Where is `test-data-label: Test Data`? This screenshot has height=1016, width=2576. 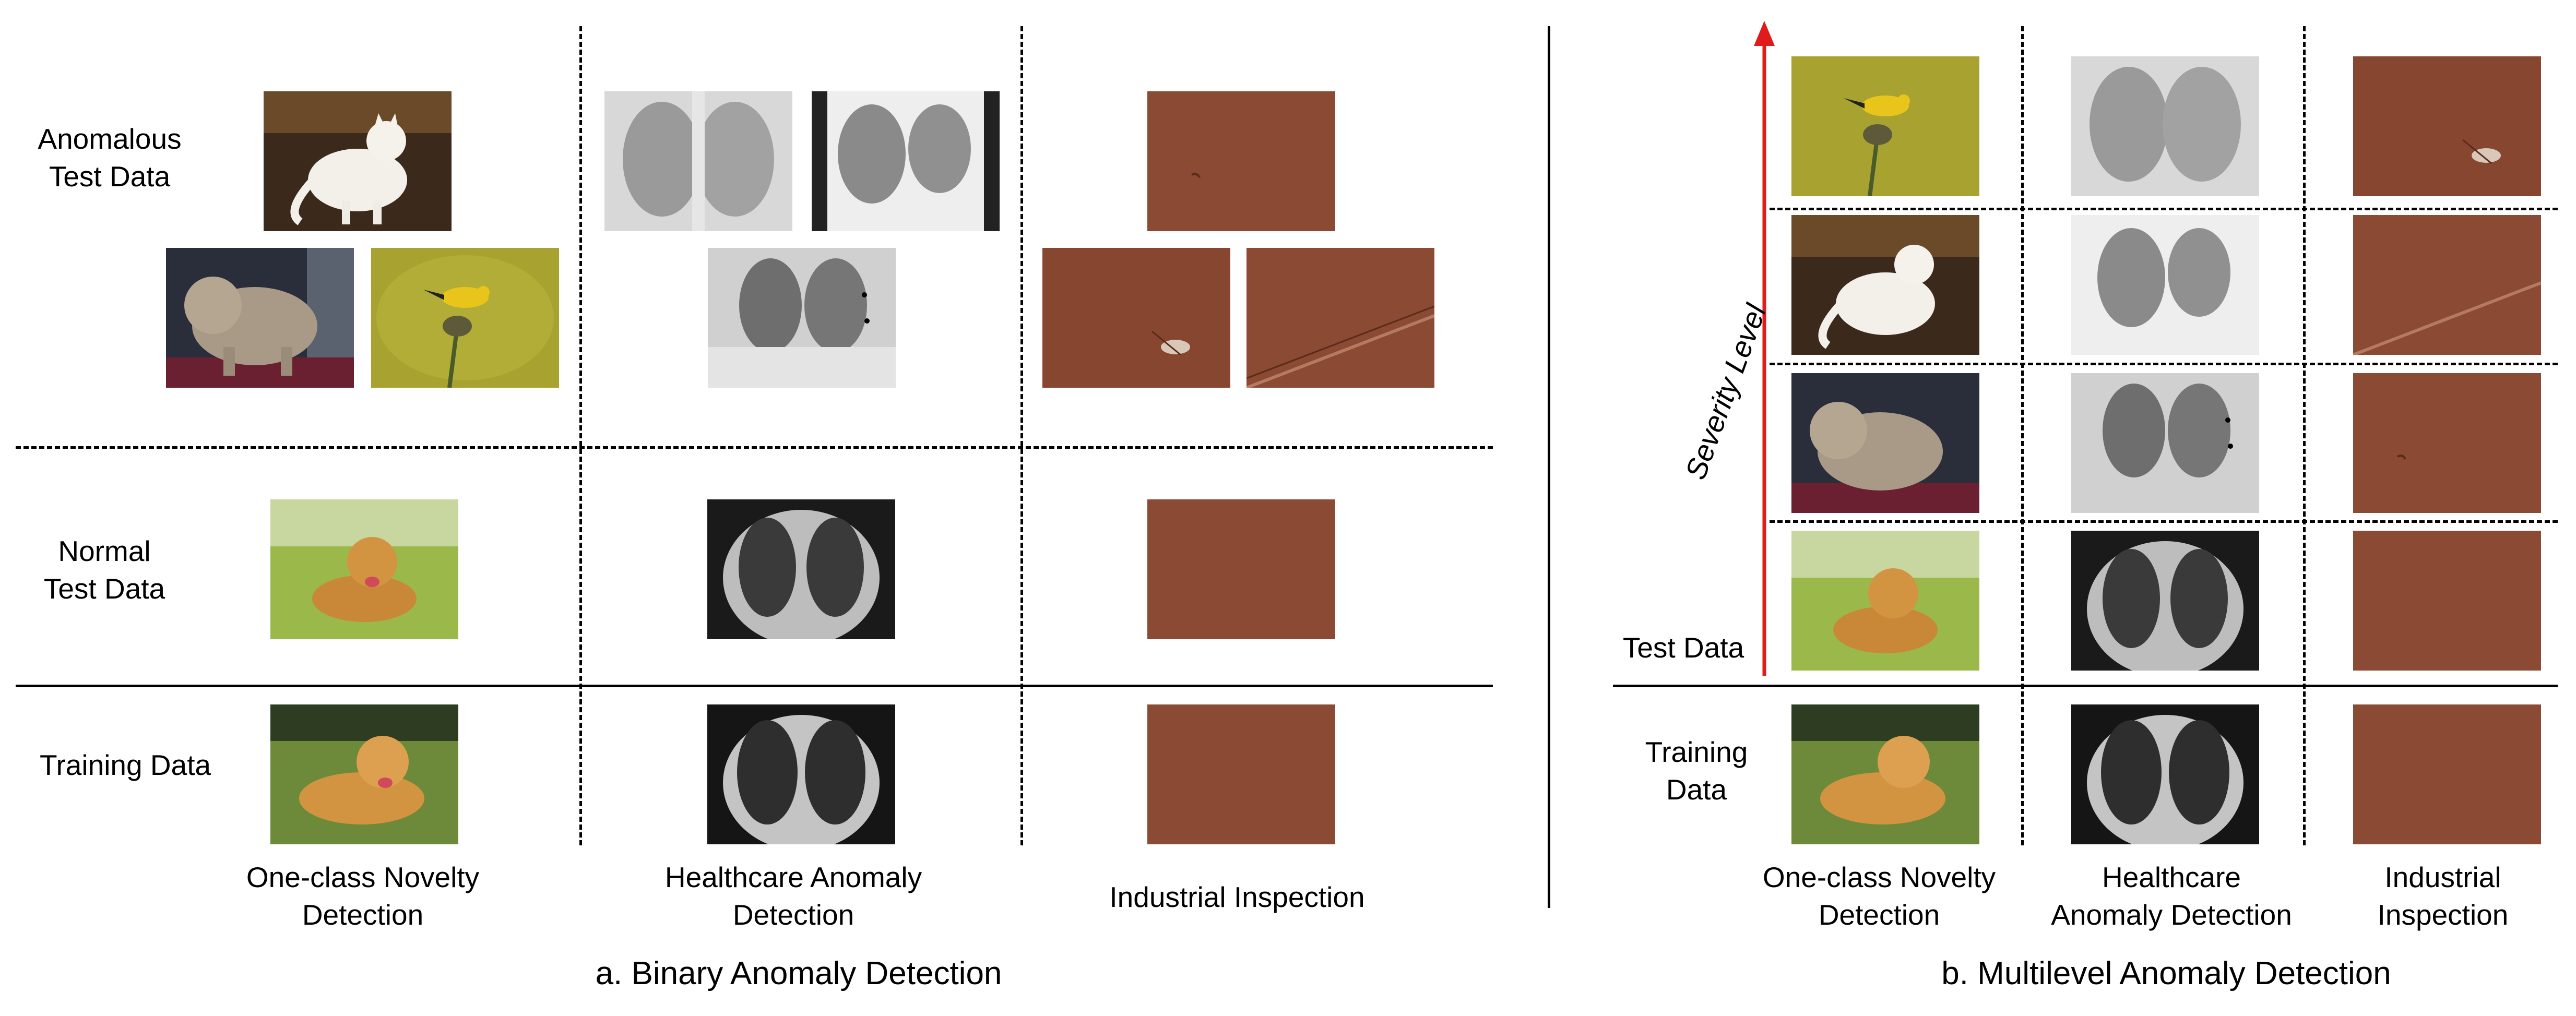
test-data-label: Test Data is located at coordinates (1683, 647).